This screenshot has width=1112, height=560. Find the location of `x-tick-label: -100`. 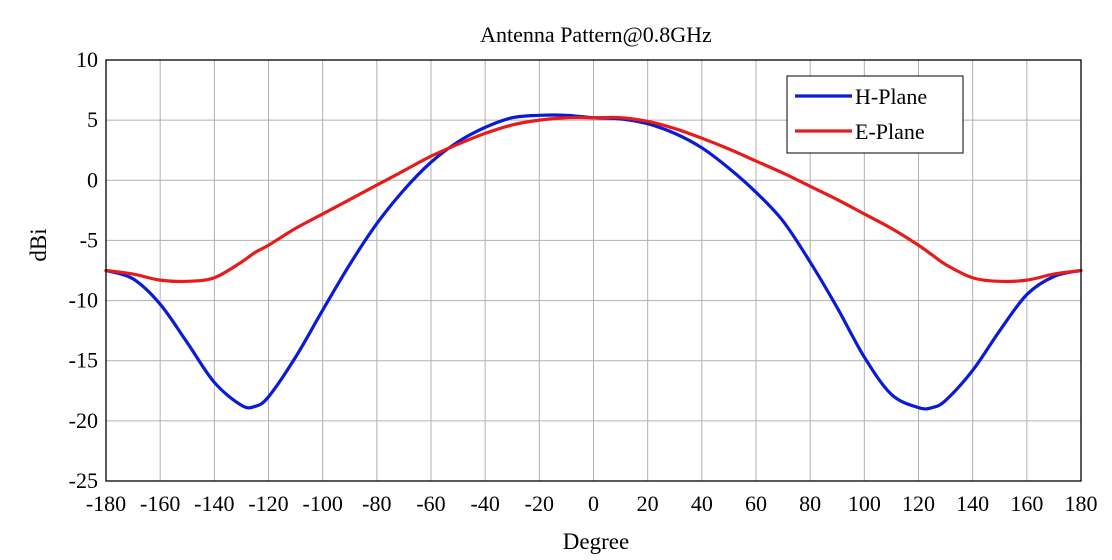

x-tick-label: -100 is located at coordinates (323, 503).